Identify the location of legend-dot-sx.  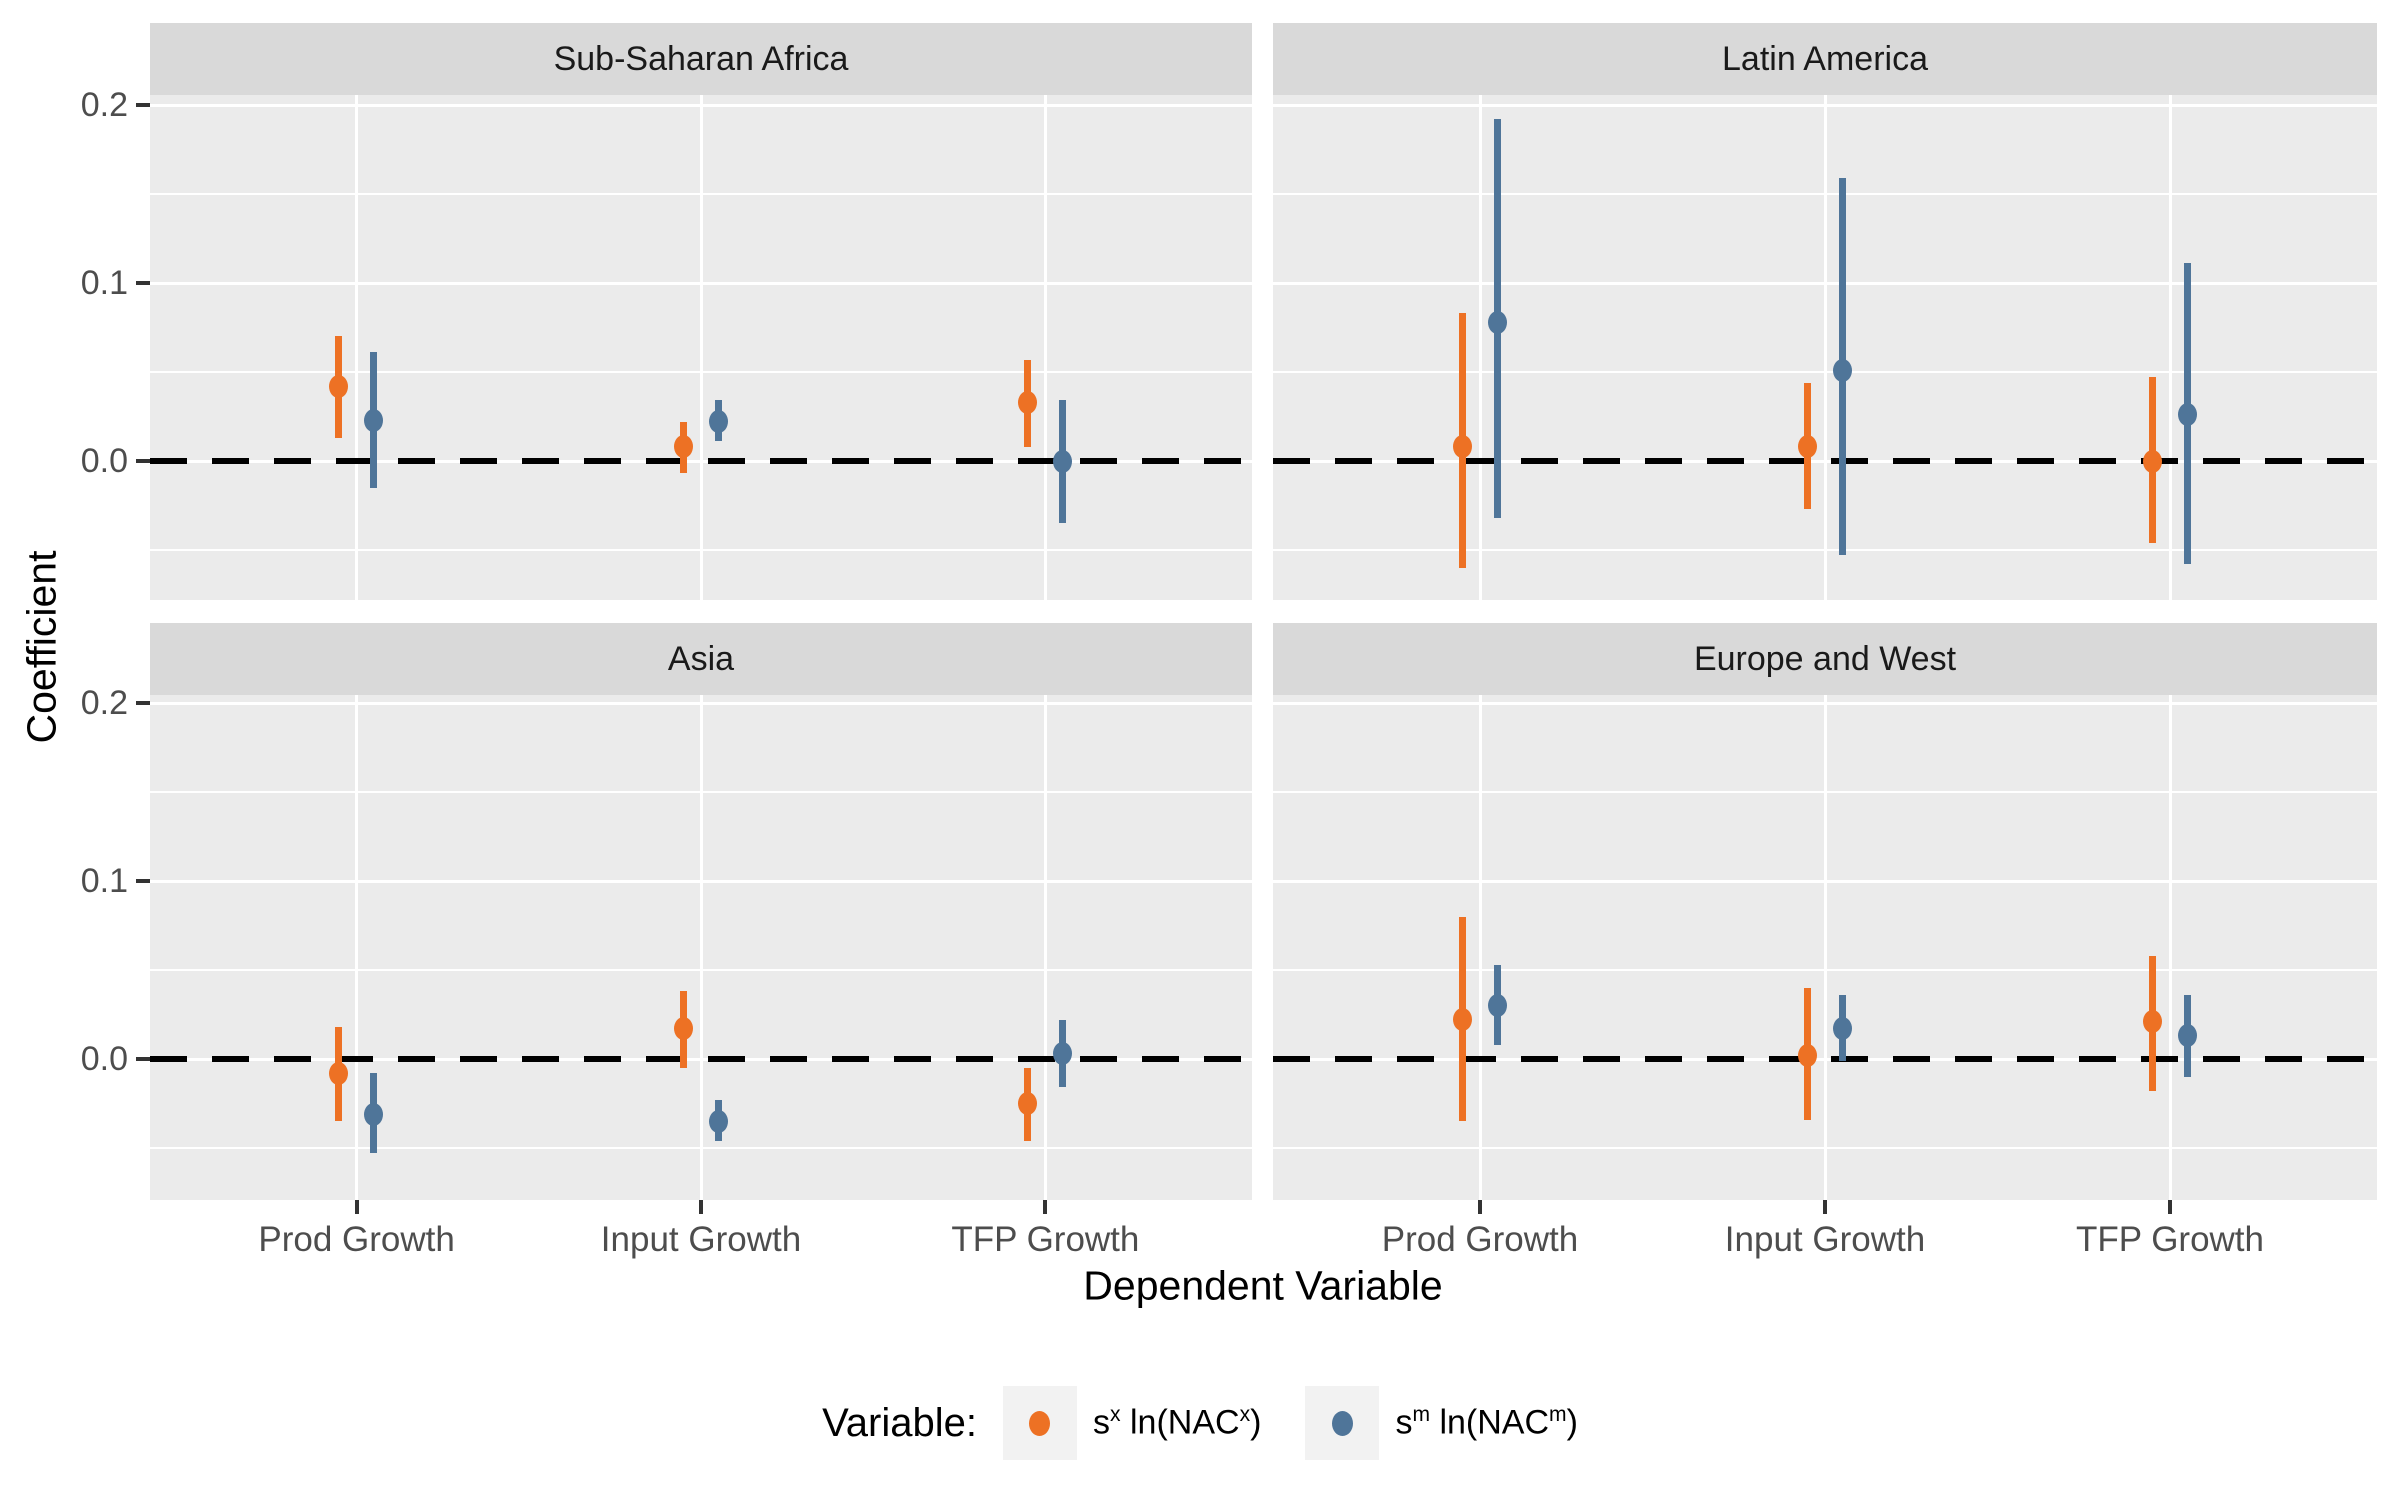
(1040, 1423).